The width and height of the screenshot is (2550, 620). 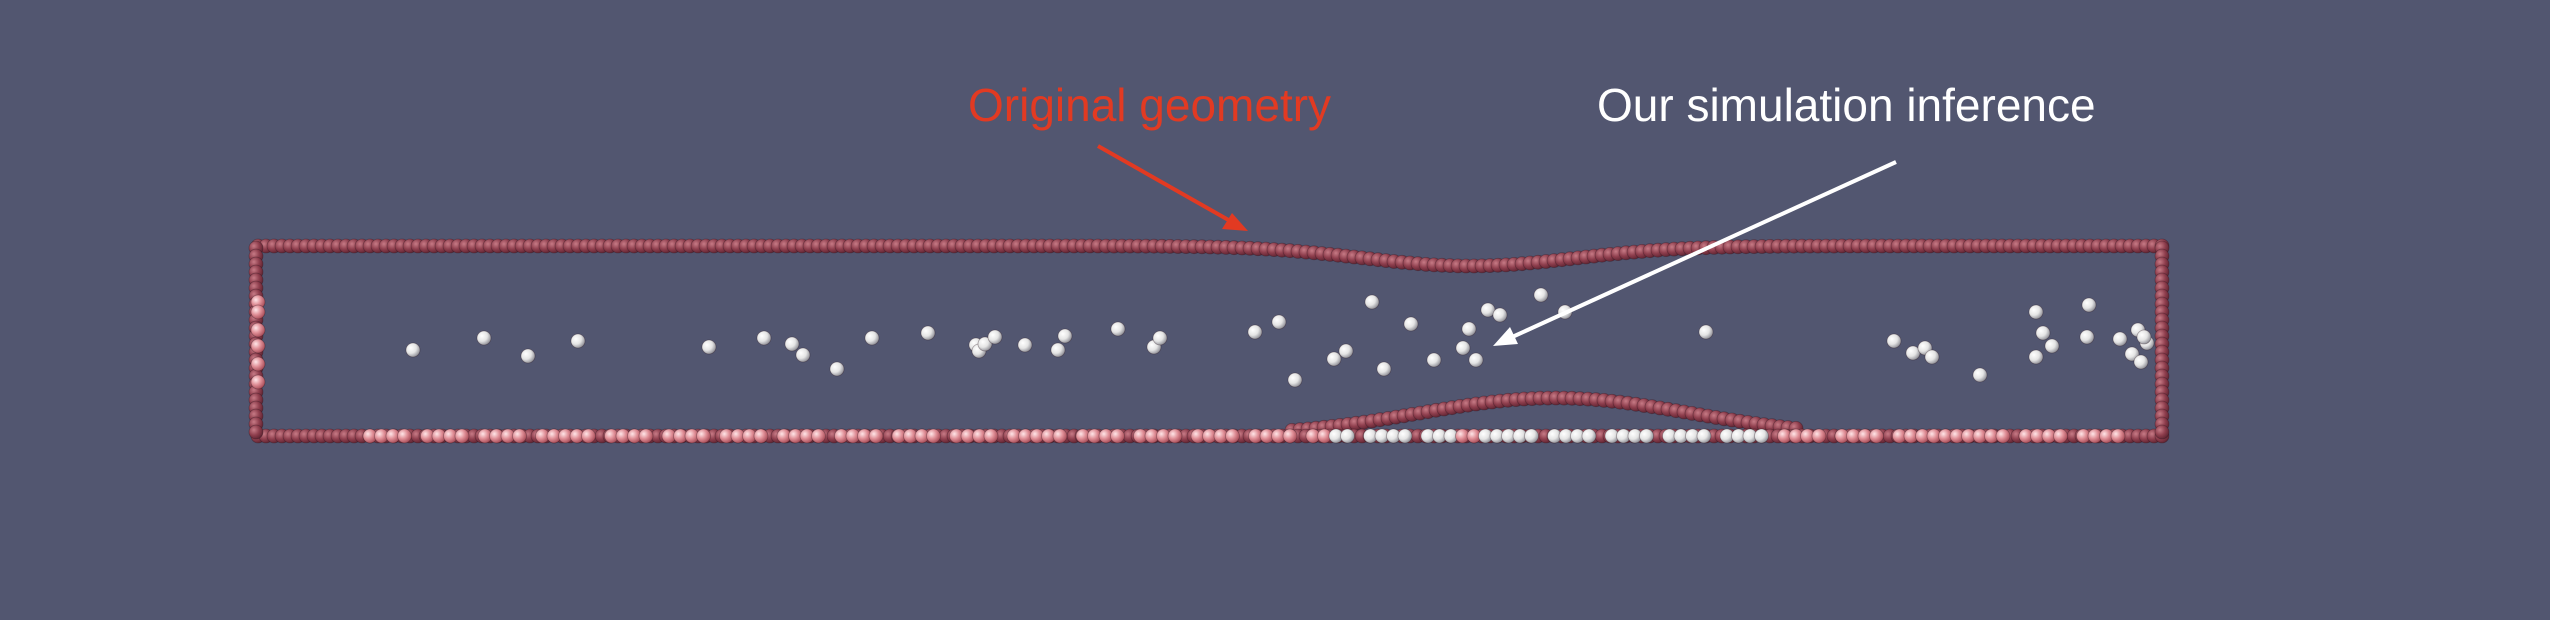 I want to click on channel-left-wall, so click(x=257, y=340).